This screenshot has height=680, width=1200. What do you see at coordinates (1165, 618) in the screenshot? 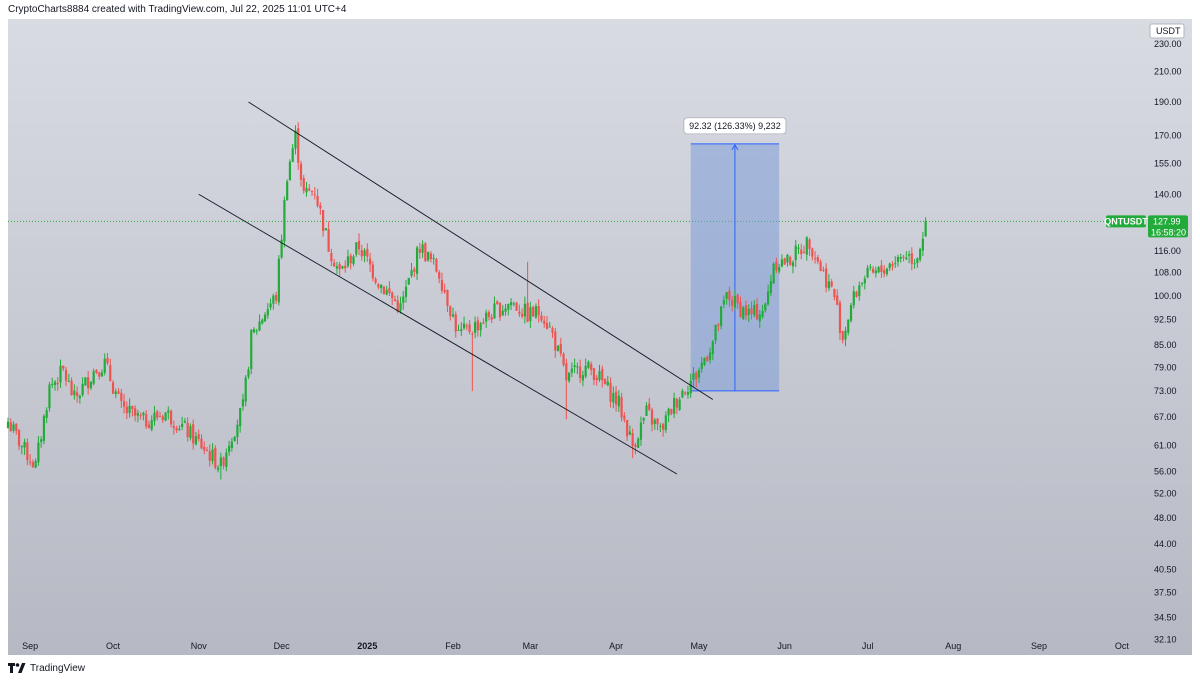
I see `y-tick-label: 34.50` at bounding box center [1165, 618].